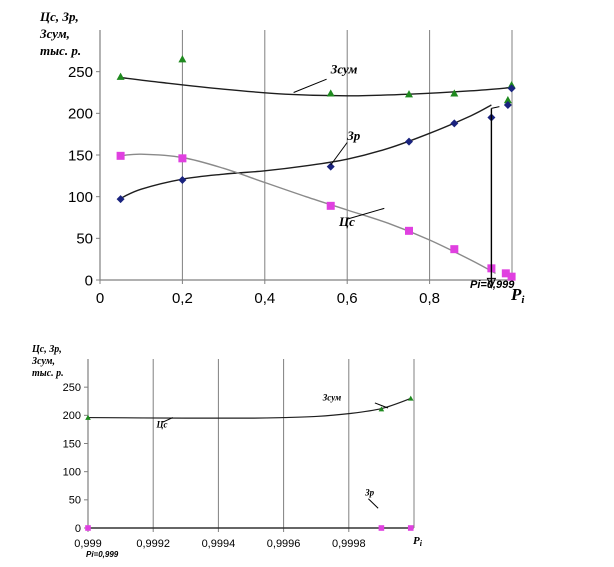  What do you see at coordinates (46, 349) in the screenshot?
I see `y-axis-label-line1-bottom: Цс, Зр,` at bounding box center [46, 349].